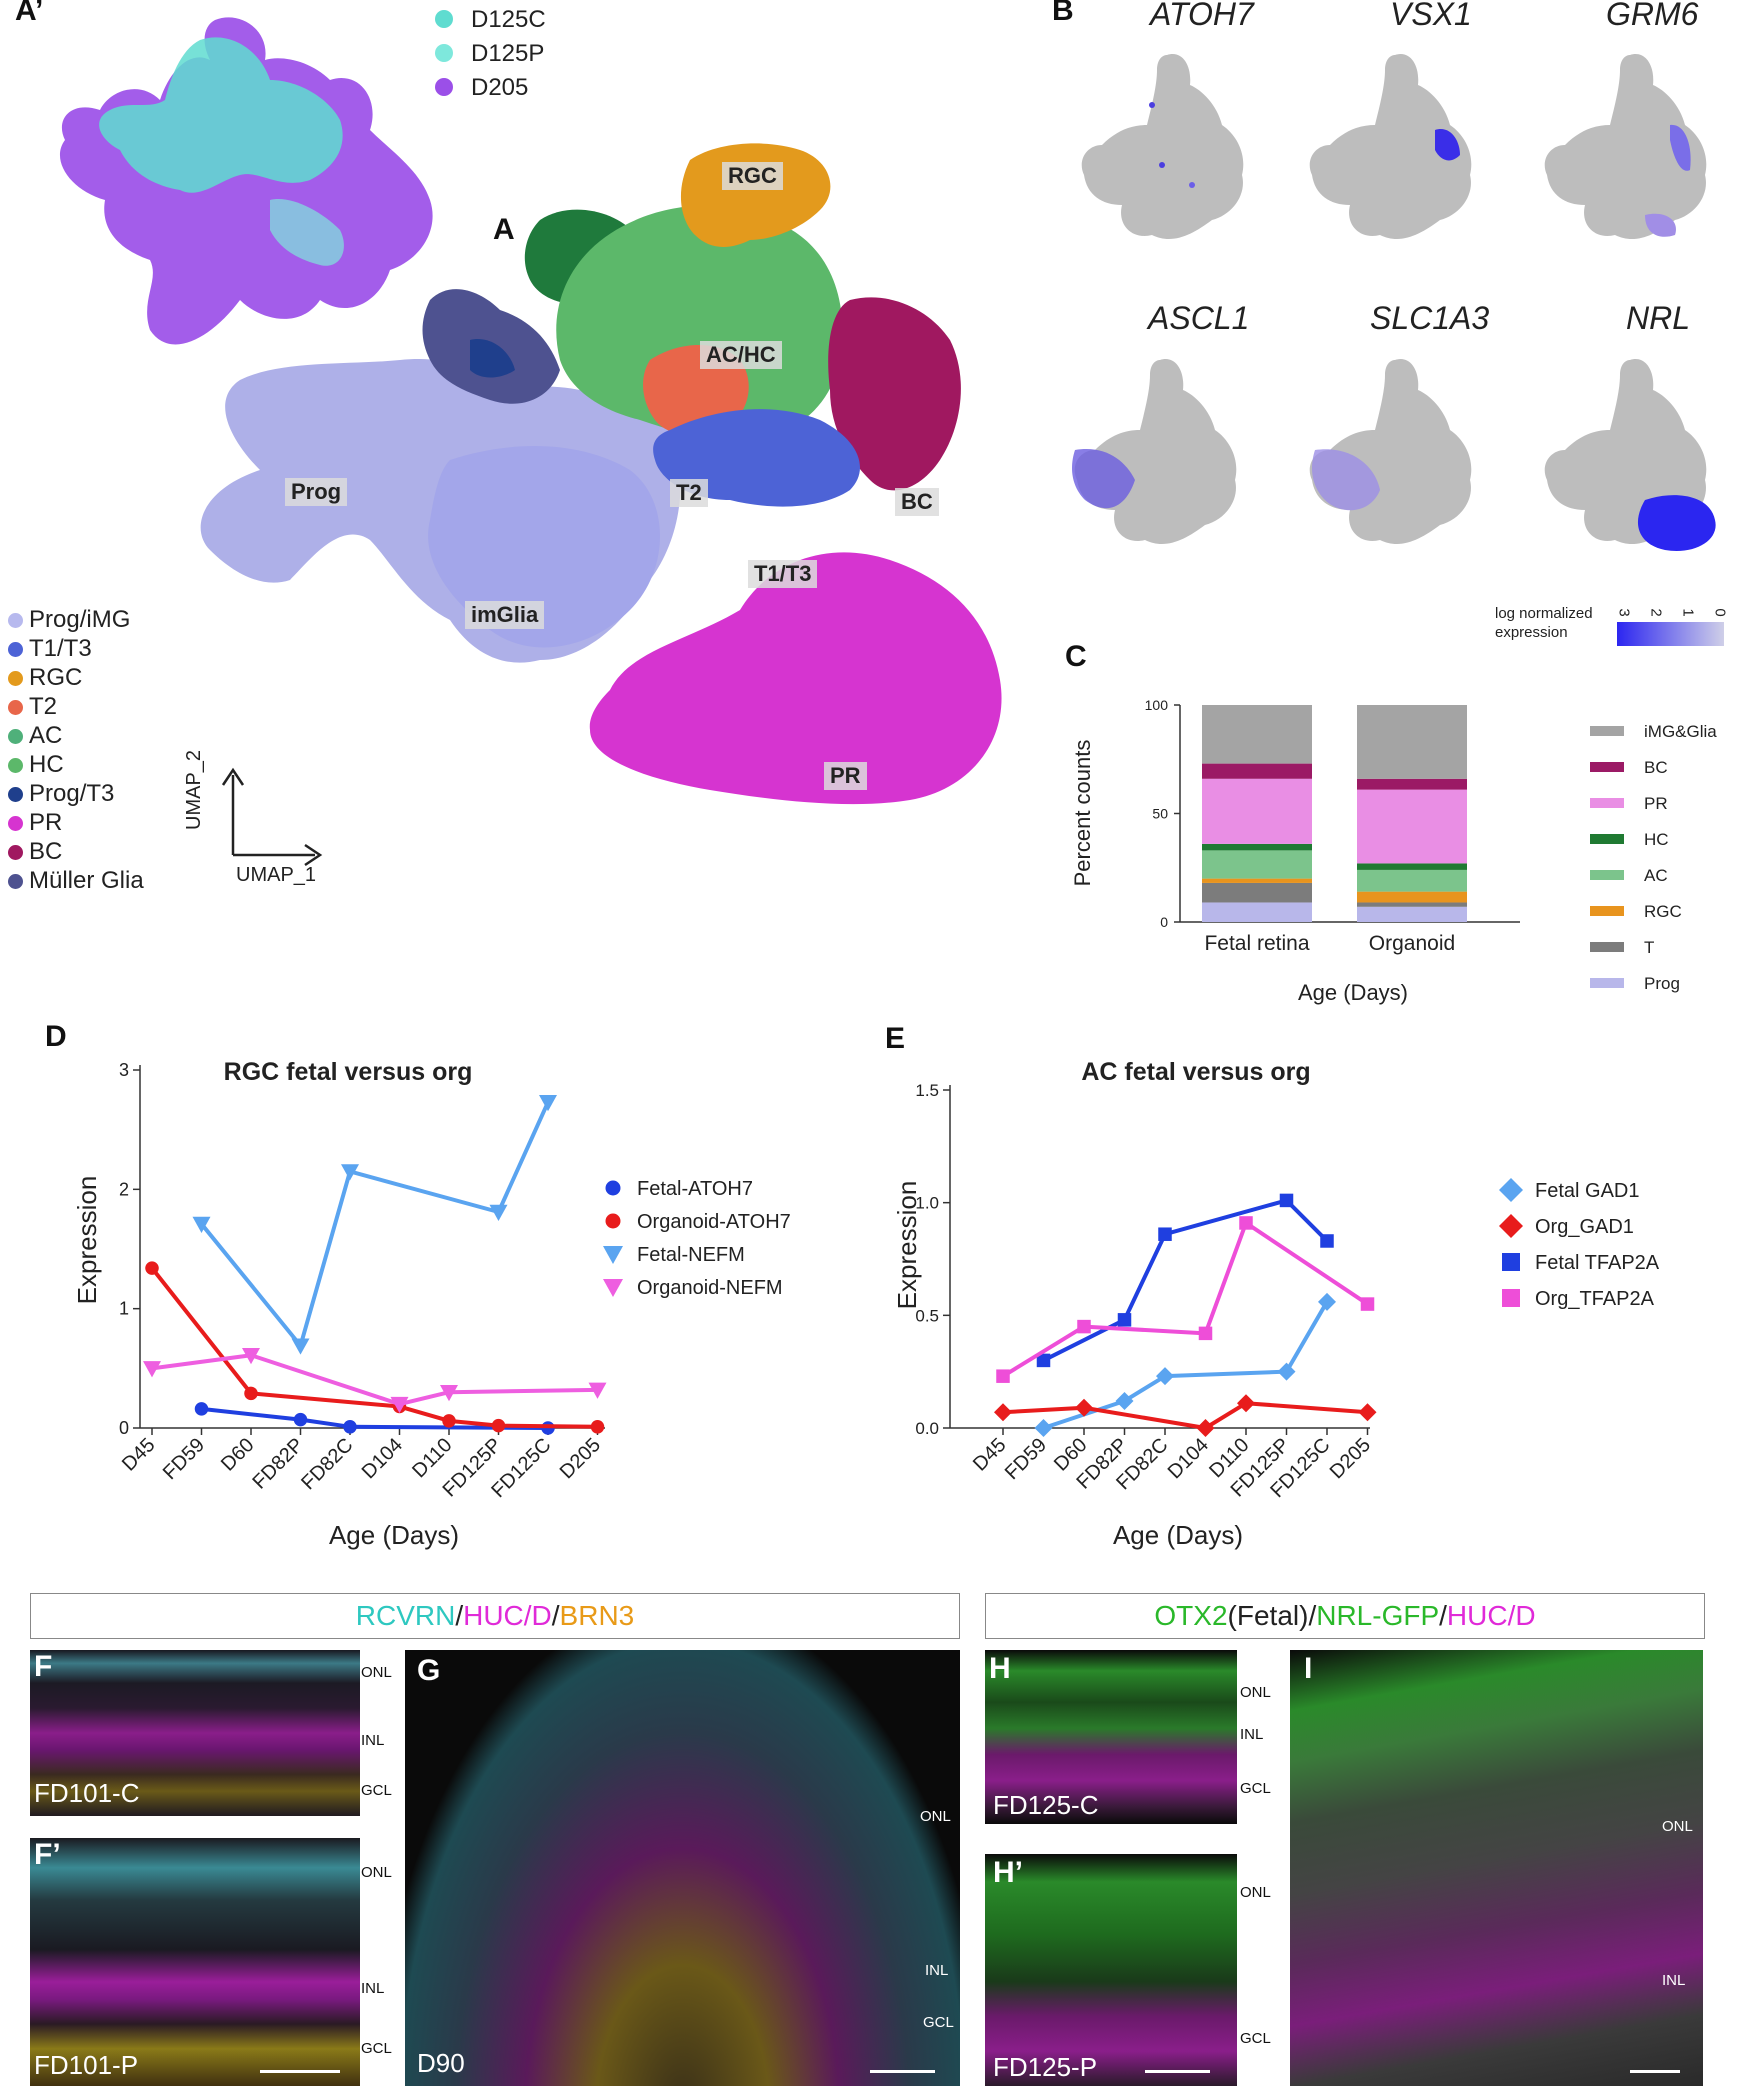 Image resolution: width=1743 pixels, height=2090 pixels. What do you see at coordinates (316, 492) in the screenshot?
I see `cluster-label: Prog` at bounding box center [316, 492].